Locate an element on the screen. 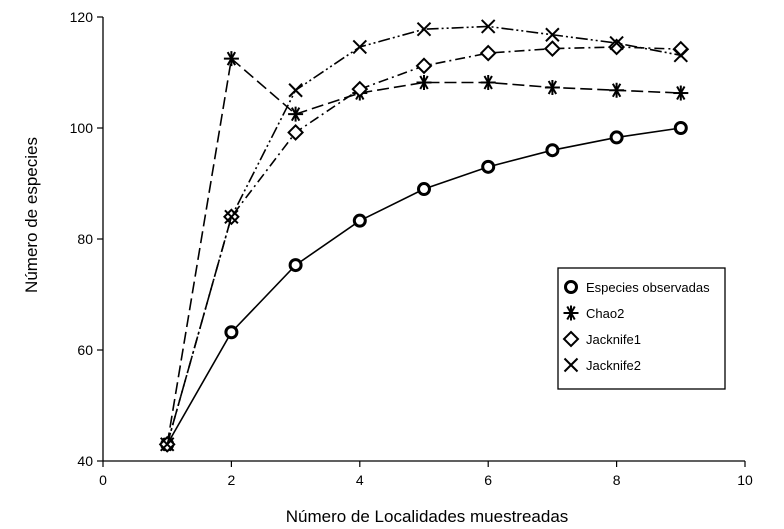 Image resolution: width=784 pixels, height=529 pixels. x-tick-label: 6 is located at coordinates (488, 480).